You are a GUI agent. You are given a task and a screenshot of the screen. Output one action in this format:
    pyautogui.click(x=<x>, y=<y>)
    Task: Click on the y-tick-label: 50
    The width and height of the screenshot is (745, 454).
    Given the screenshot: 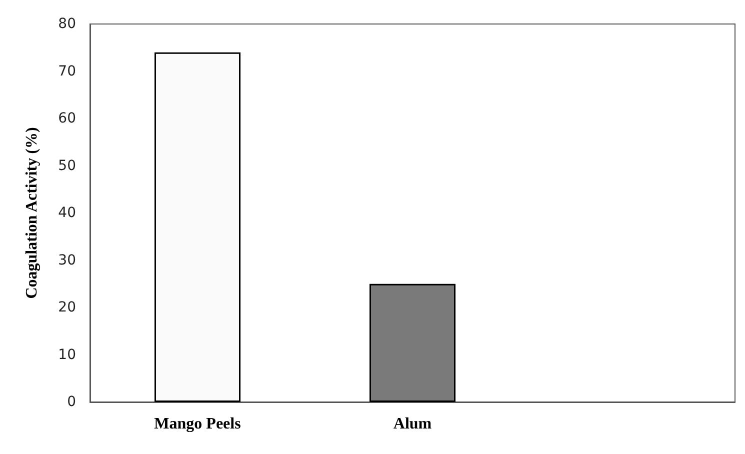 What is the action you would take?
    pyautogui.click(x=67, y=166)
    